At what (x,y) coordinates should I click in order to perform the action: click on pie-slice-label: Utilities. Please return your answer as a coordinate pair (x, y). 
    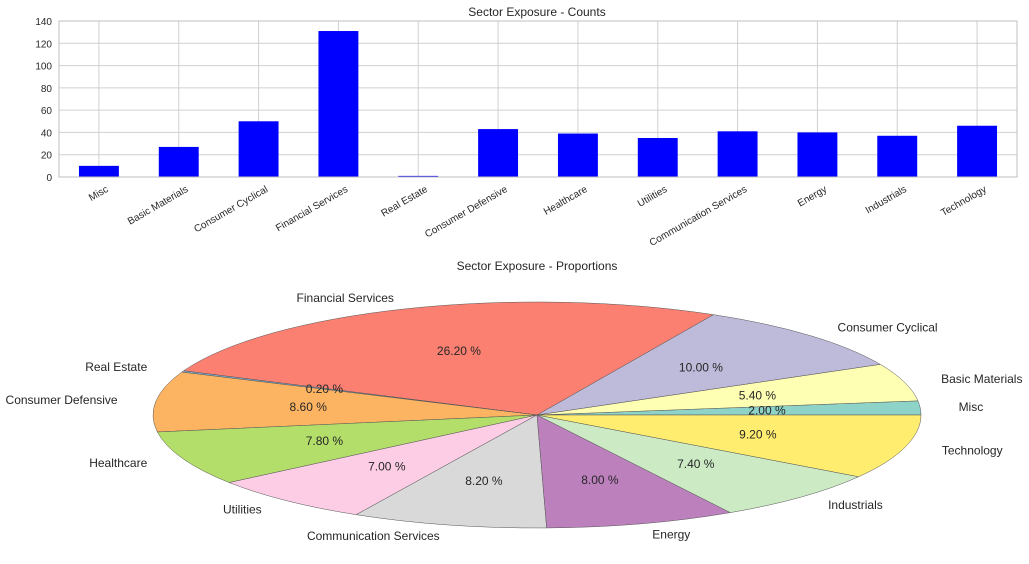
    Looking at the image, I should click on (242, 509).